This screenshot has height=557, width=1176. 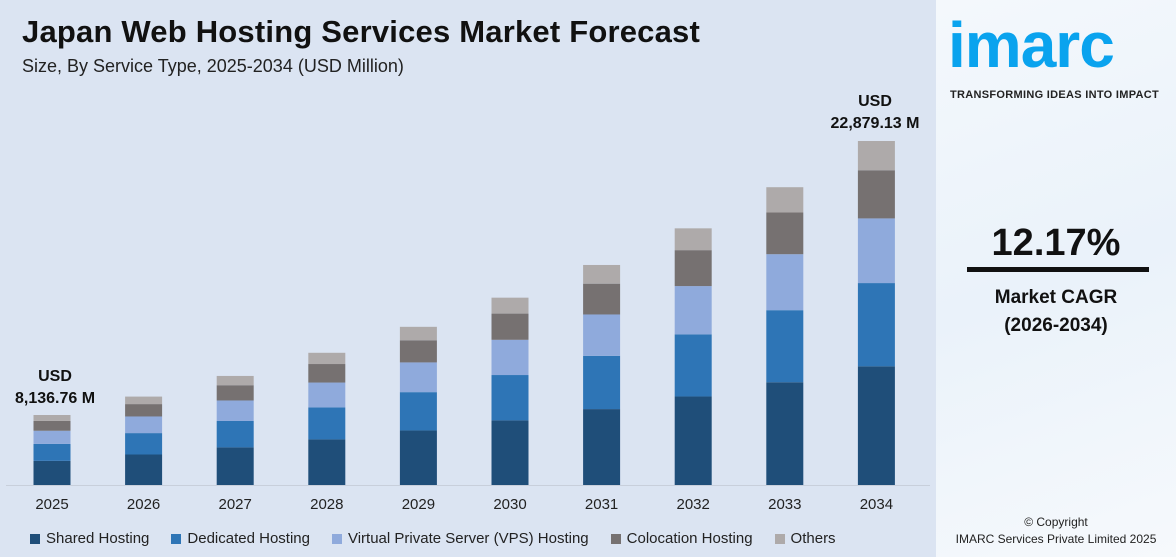 What do you see at coordinates (55, 388) in the screenshot?
I see `annotation-2025: USD 8,136.76 M` at bounding box center [55, 388].